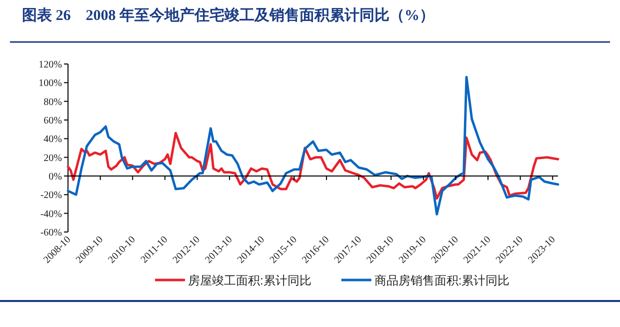 The height and width of the screenshot is (327, 620). I want to click on y-tick-label: 100%, so click(50, 84).